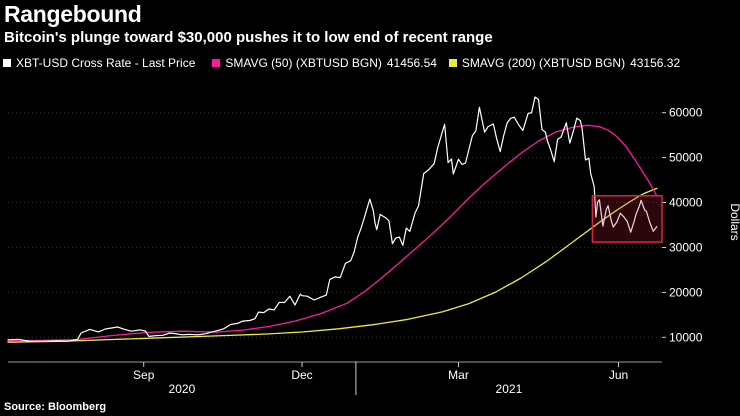  I want to click on legend-label-smavg-50: SMAVG (50) (XBTUSD BGN), so click(303, 63).